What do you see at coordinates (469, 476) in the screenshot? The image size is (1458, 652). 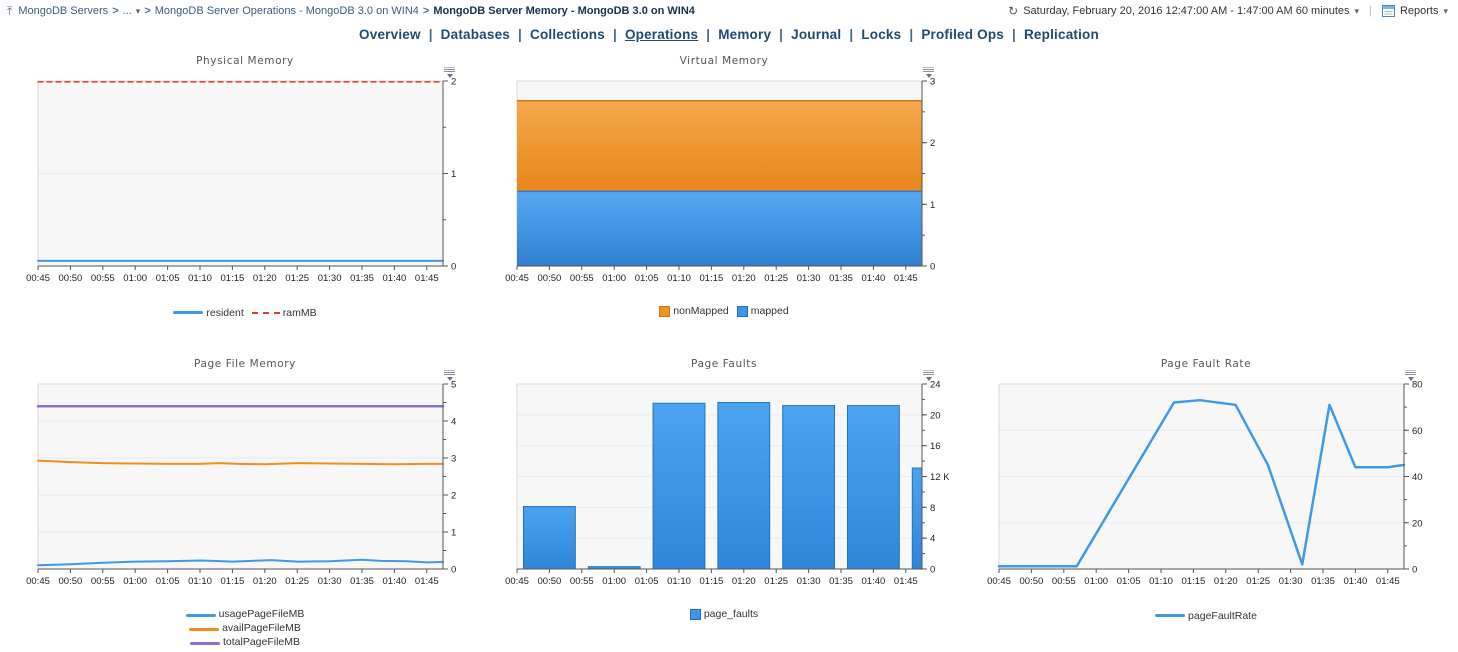 I see `svg-text: GB` at bounding box center [469, 476].